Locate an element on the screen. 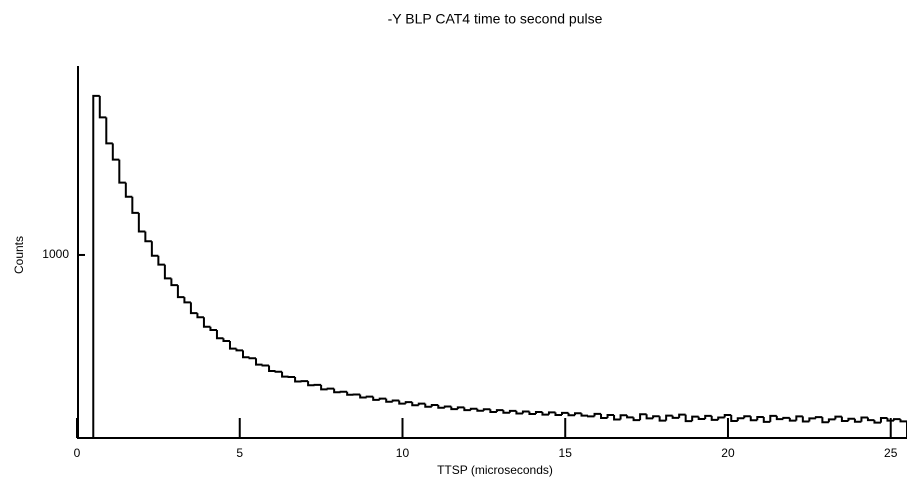 Image resolution: width=907 pixels, height=487 pixels. x-tick-label: 5 is located at coordinates (239, 453).